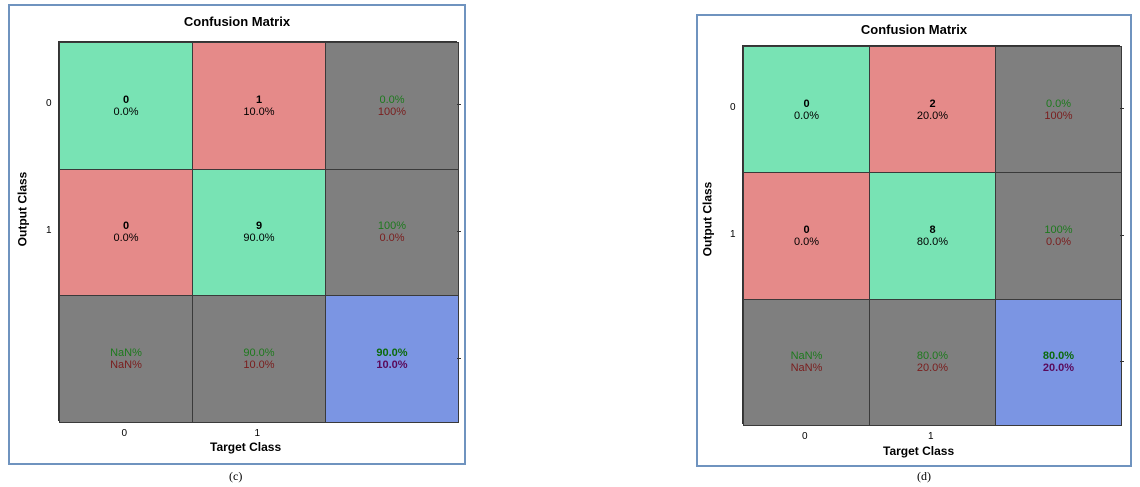  I want to click on cell-percent: 10.0%, so click(259, 111).